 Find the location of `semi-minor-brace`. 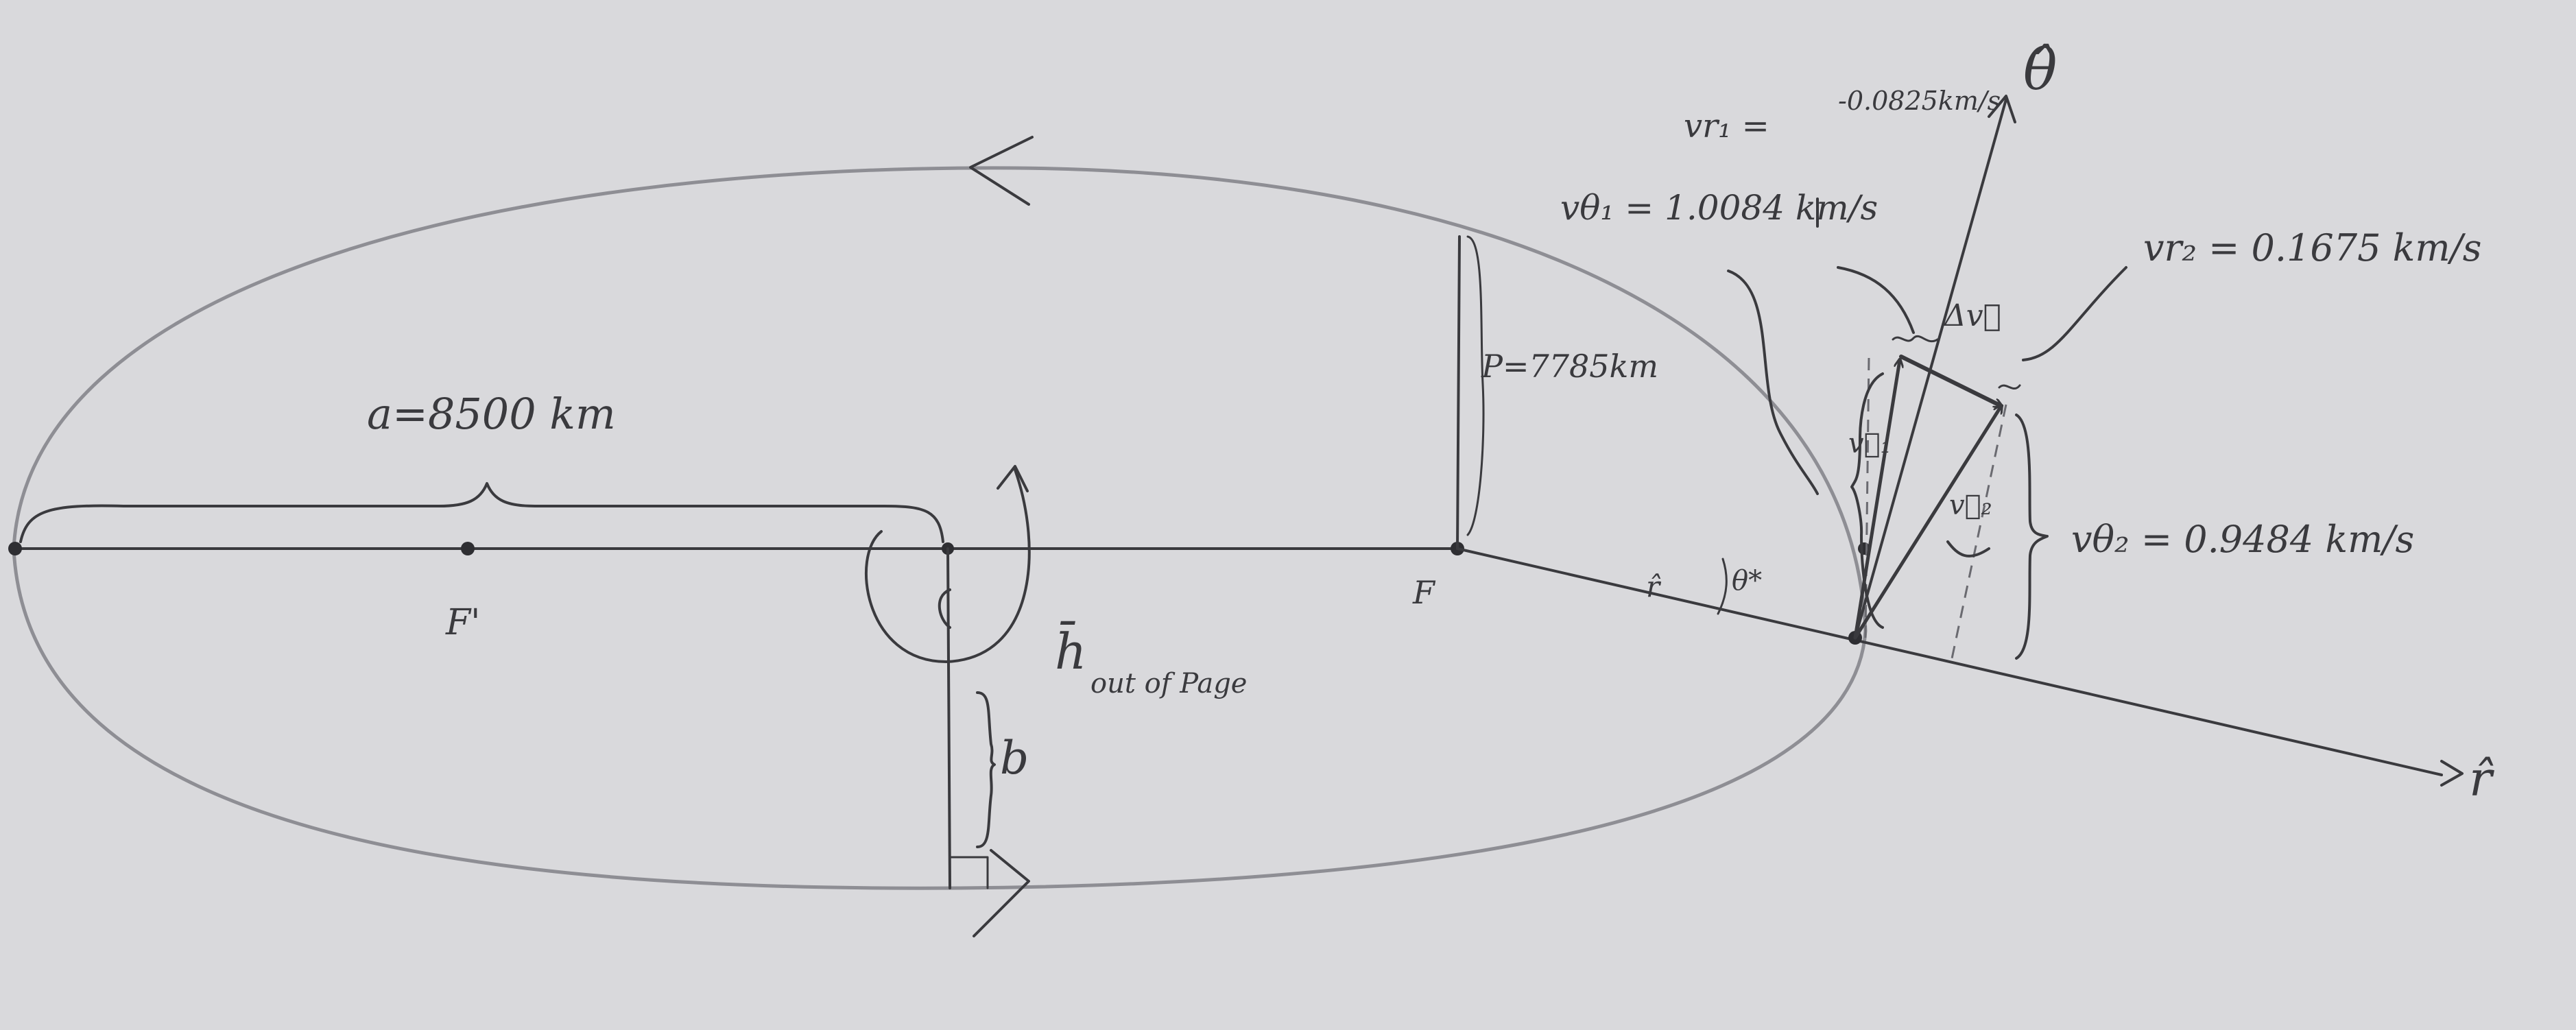

semi-minor-brace is located at coordinates (986, 770).